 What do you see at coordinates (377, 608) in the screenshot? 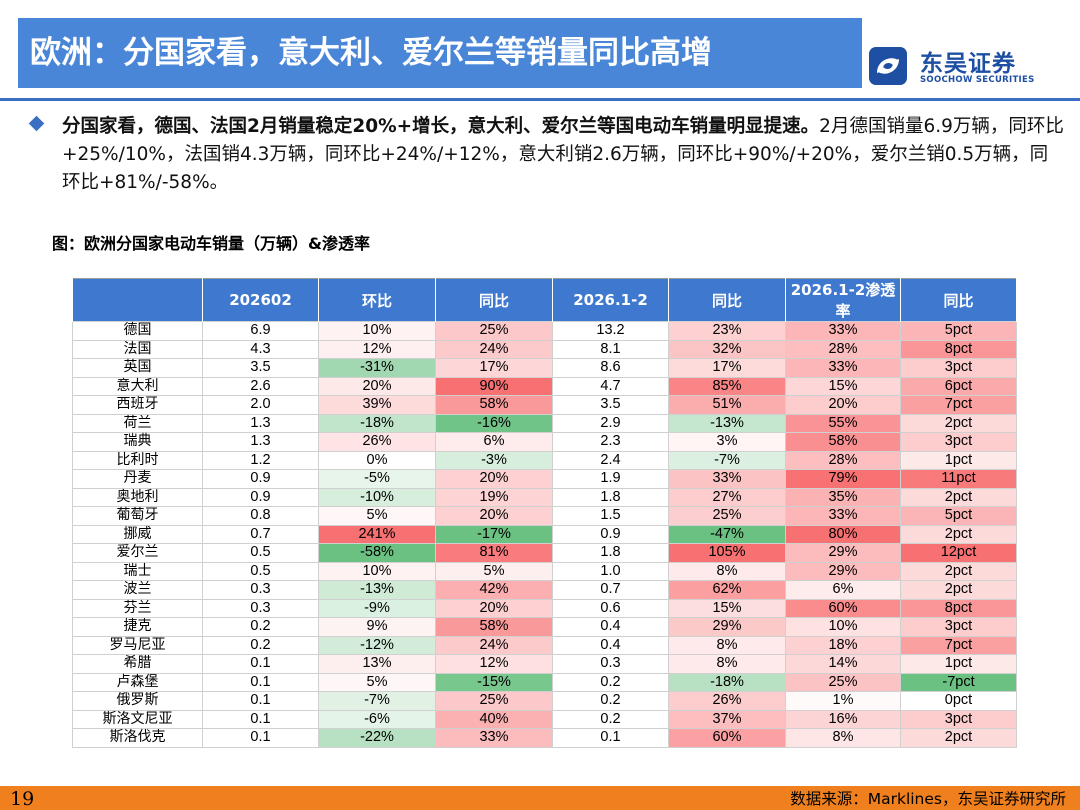
I see `cell-mom: -9%` at bounding box center [377, 608].